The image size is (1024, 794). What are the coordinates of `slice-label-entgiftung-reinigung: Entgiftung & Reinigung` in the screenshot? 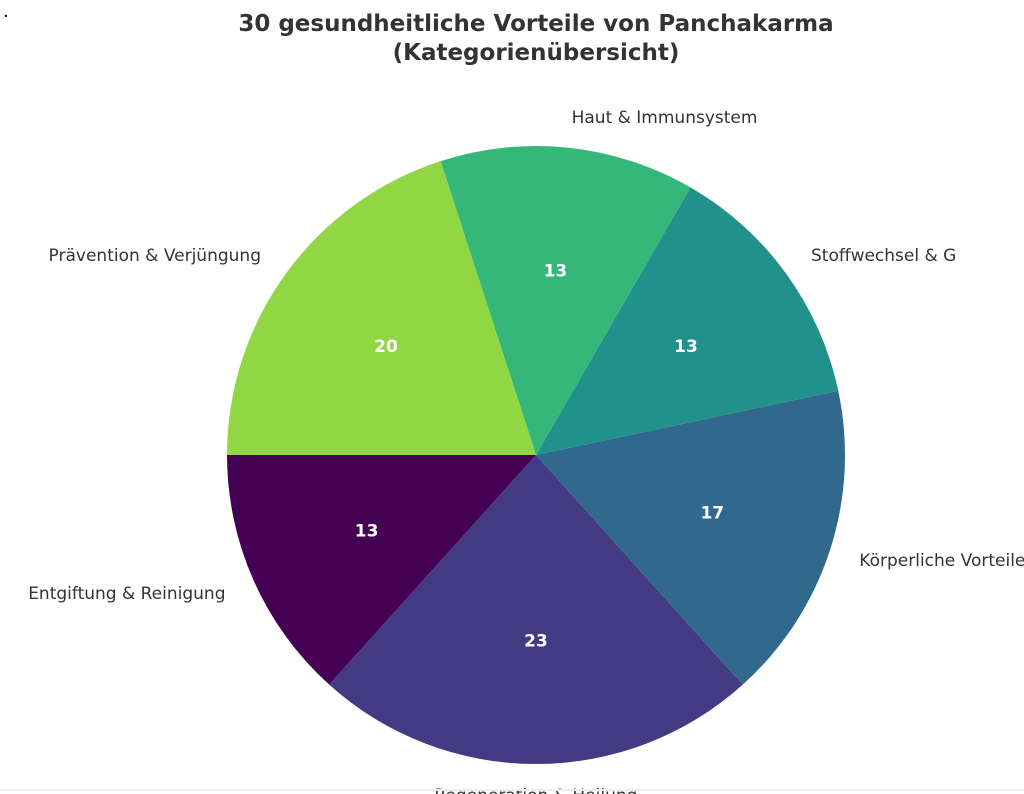 It's located at (126, 594).